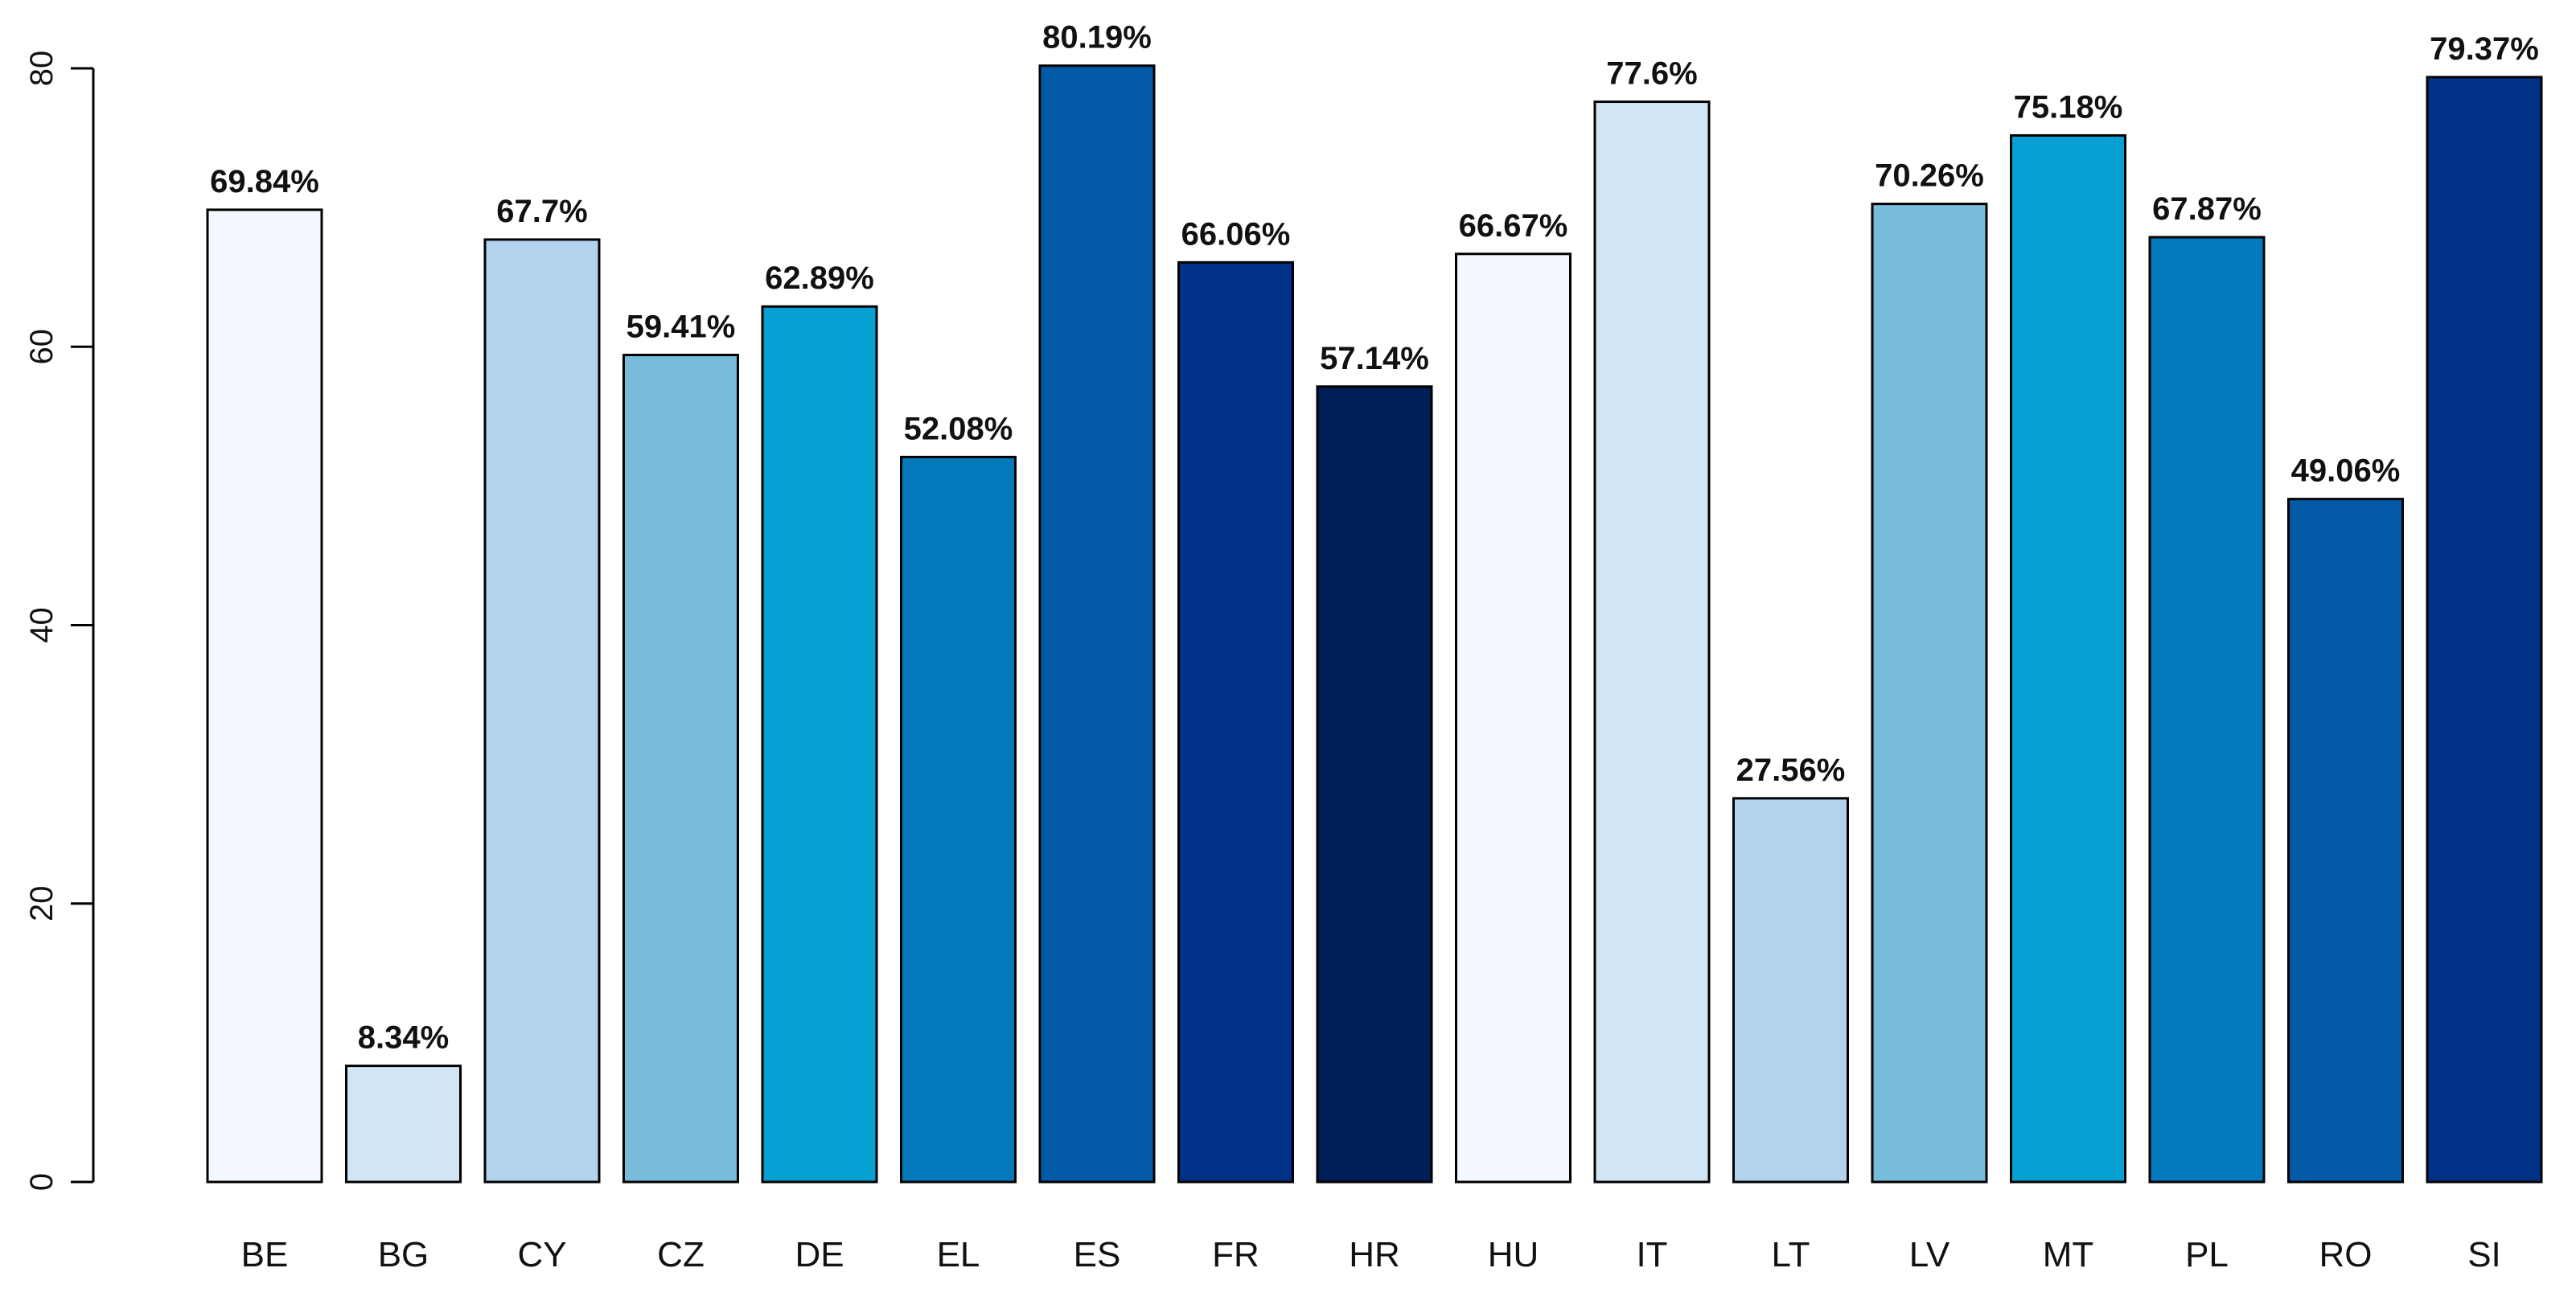 This screenshot has width=2576, height=1309. Describe the element at coordinates (1929, 693) in the screenshot. I see `bar-lv` at that location.